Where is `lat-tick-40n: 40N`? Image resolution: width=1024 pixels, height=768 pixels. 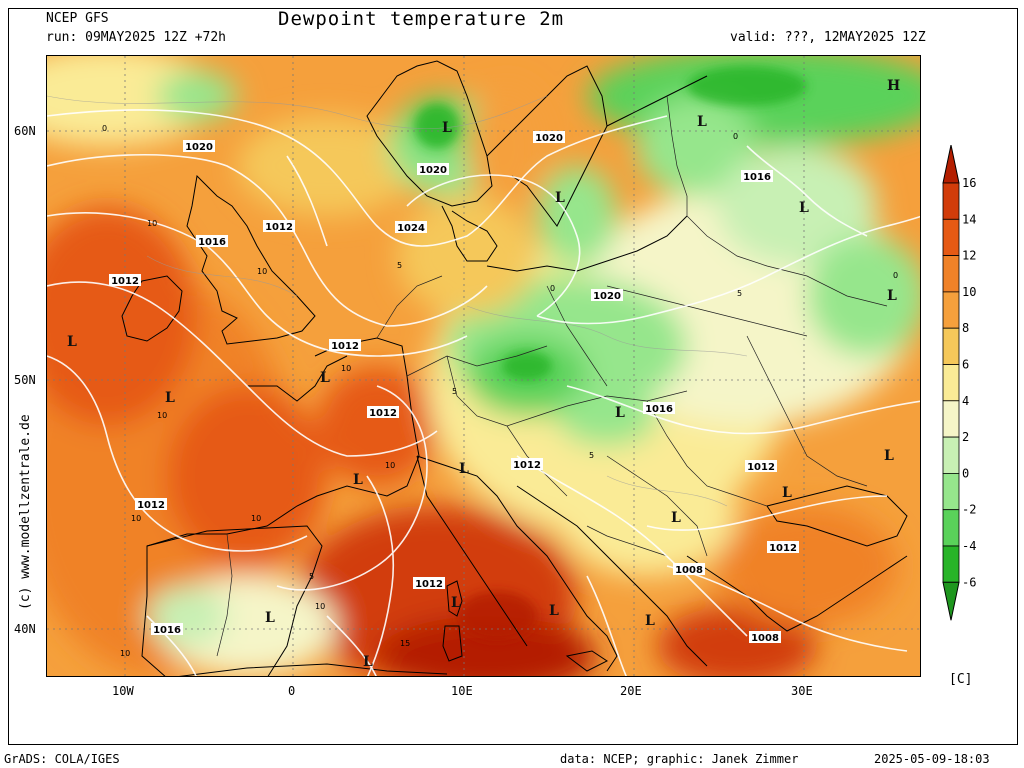
lat-tick-40n: 40N is located at coordinates (25, 629).